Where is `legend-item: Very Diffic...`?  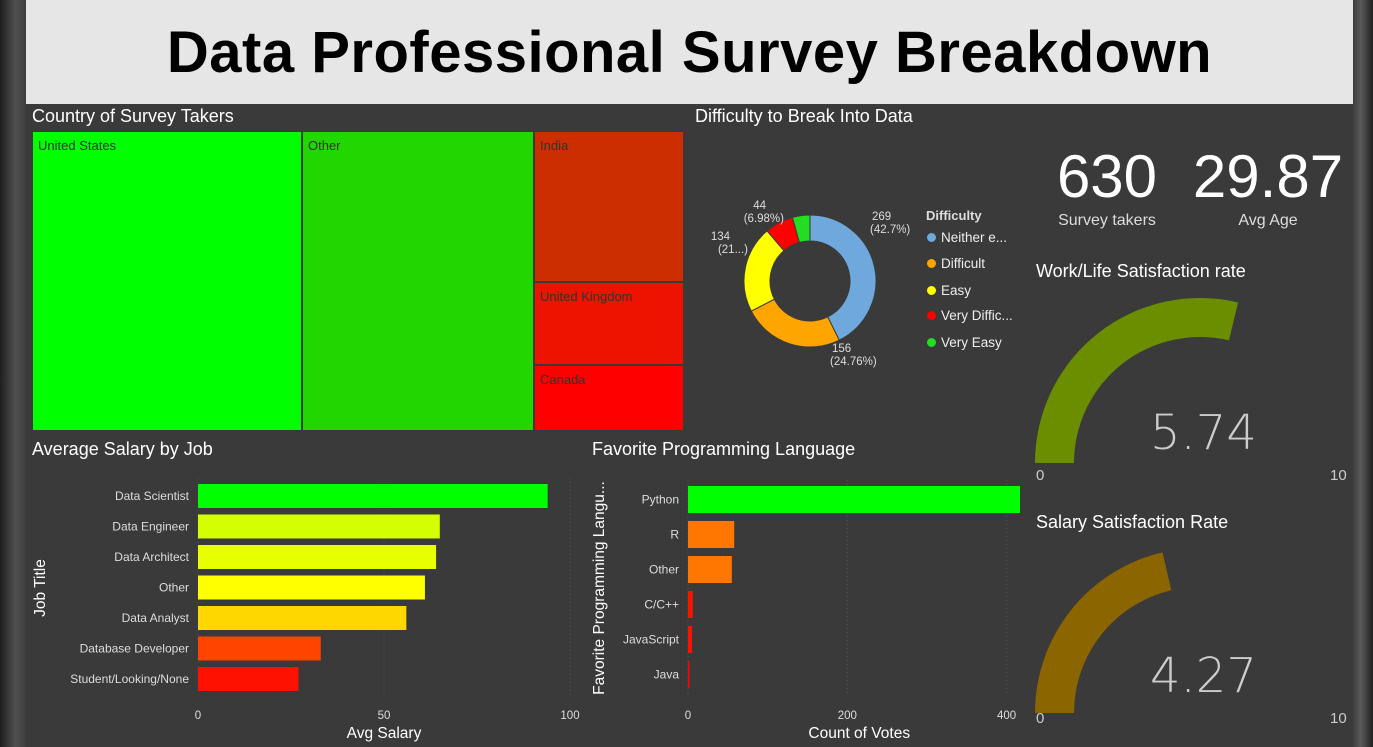
legend-item: Very Diffic... is located at coordinates (970, 315).